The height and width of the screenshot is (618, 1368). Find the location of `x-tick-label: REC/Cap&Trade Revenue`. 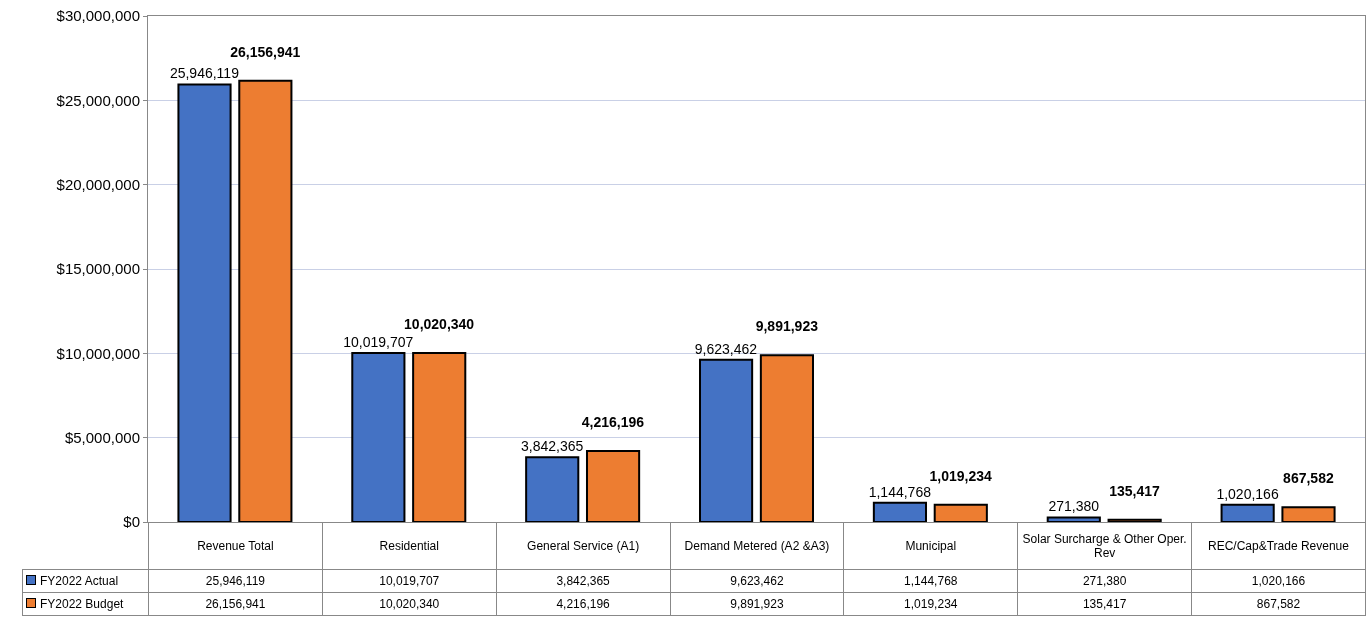

x-tick-label: REC/Cap&Trade Revenue is located at coordinates (1278, 546).